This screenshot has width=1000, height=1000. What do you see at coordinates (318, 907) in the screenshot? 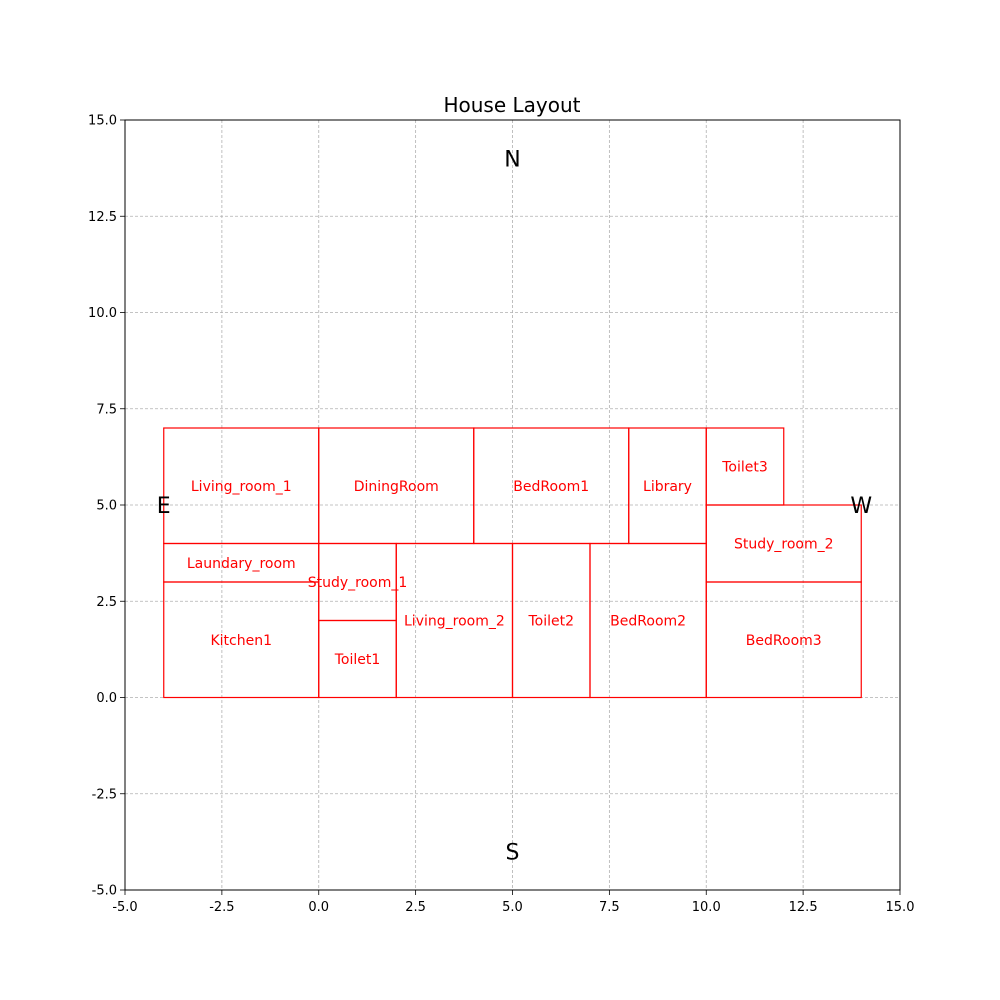
I see `x-tick-label: 0.0` at bounding box center [318, 907].